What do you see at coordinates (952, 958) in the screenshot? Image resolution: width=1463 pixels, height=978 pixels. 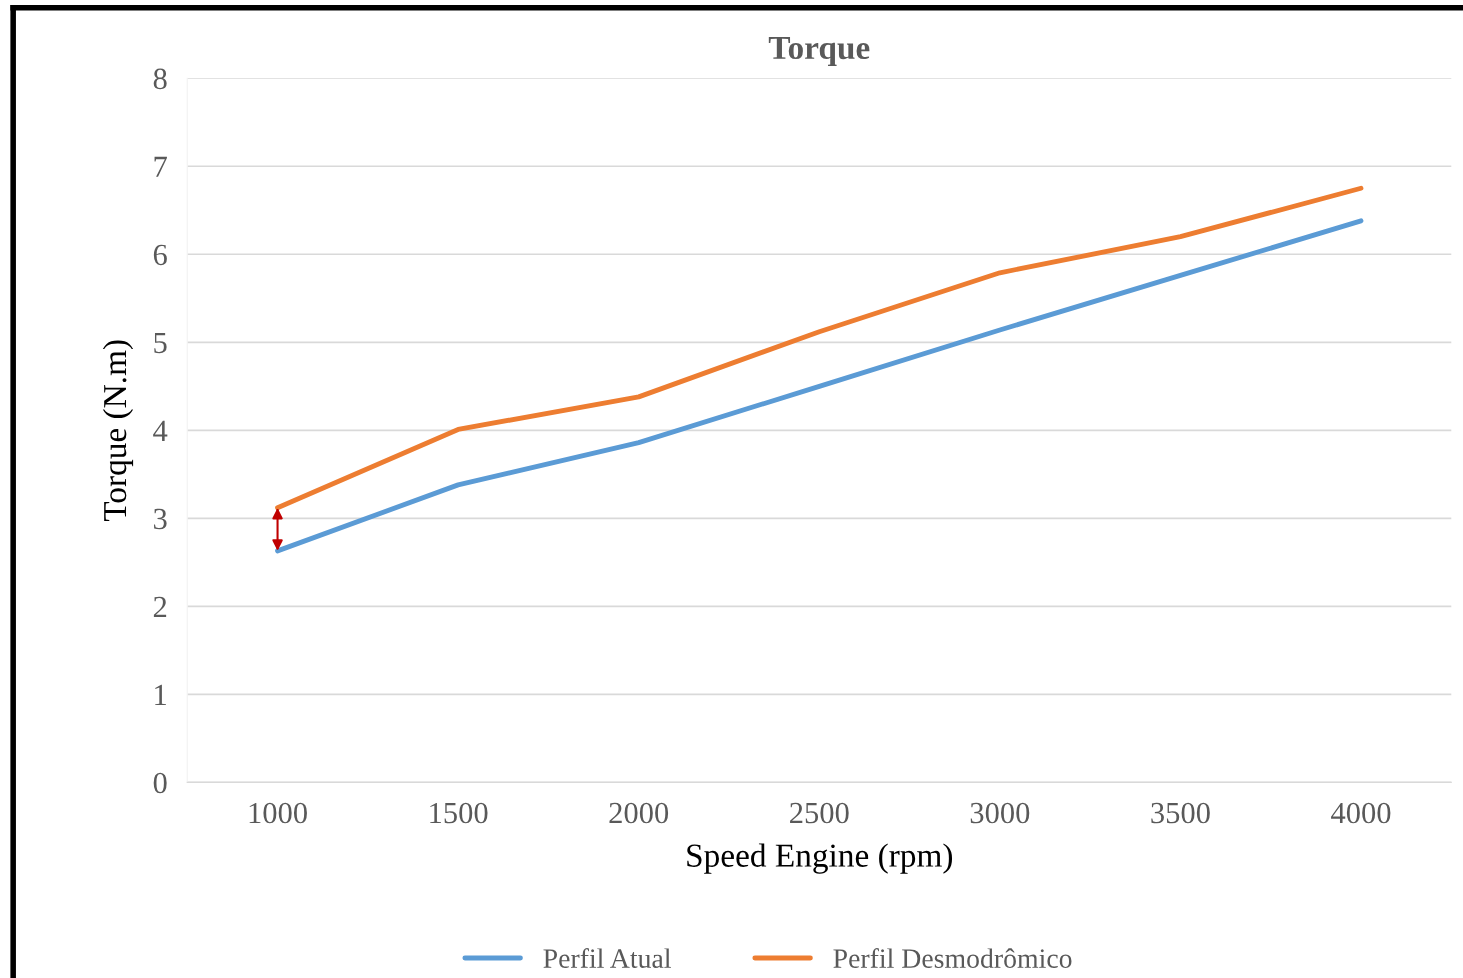 I see `legend-label: Perfil Desmodrômico` at bounding box center [952, 958].